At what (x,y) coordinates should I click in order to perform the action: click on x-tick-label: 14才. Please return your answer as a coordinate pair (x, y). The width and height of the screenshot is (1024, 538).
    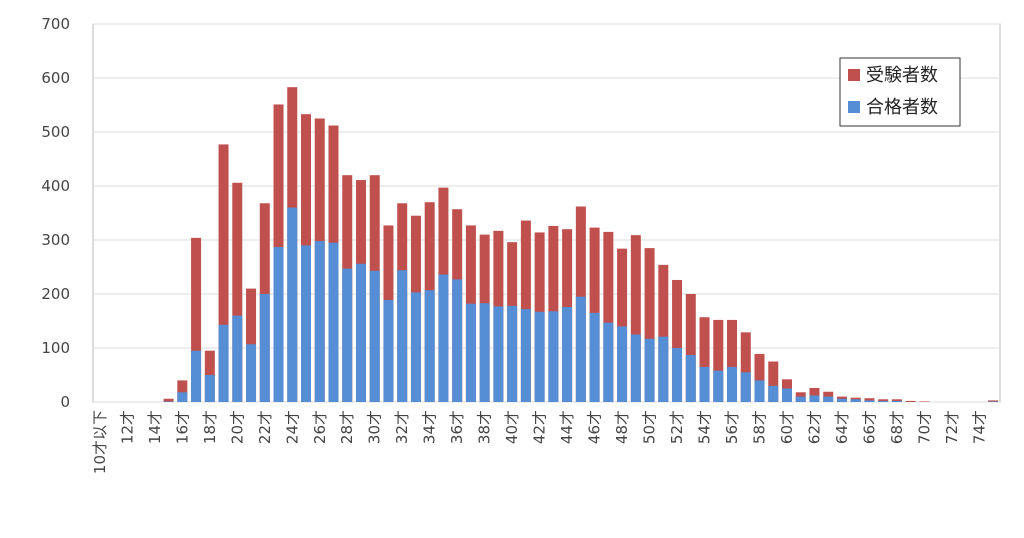
    Looking at the image, I should click on (155, 427).